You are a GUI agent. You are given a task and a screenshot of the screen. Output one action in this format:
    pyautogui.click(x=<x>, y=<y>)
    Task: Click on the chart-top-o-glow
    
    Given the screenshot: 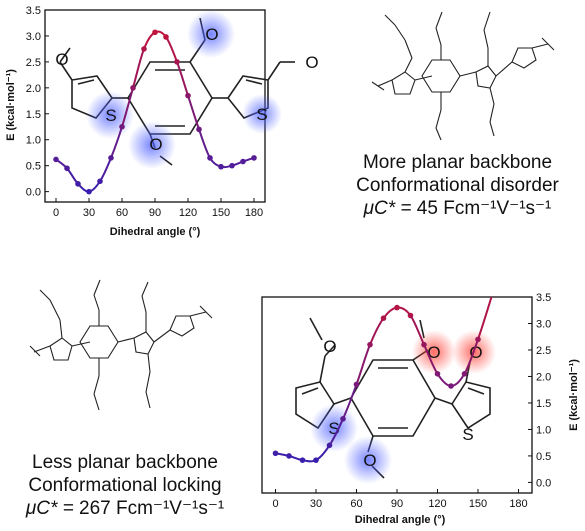 What is the action you would take?
    pyautogui.click(x=152, y=145)
    